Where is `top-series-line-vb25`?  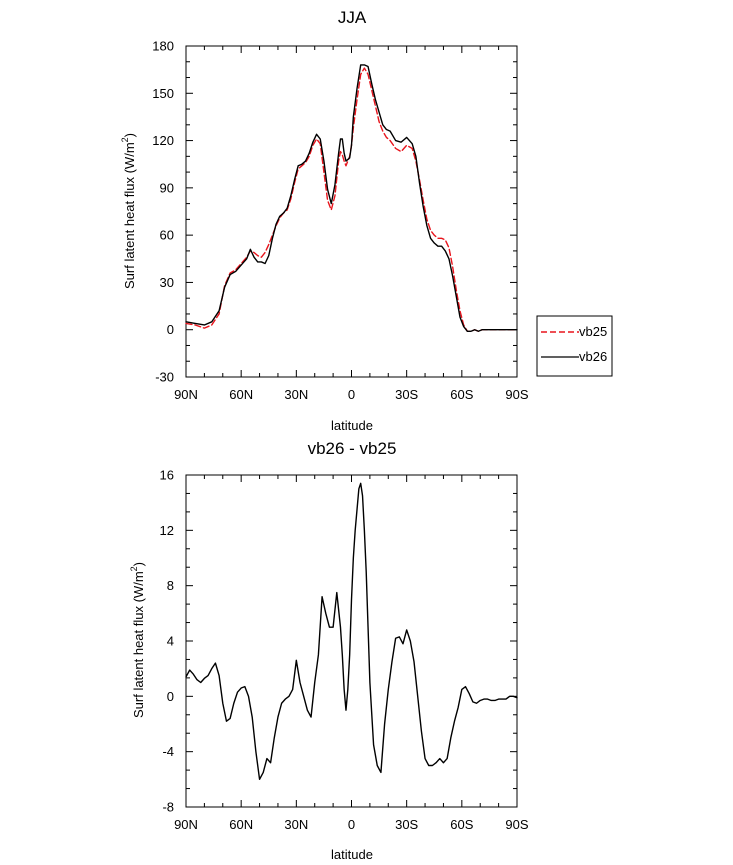
top-series-line-vb25 is located at coordinates (351, 199).